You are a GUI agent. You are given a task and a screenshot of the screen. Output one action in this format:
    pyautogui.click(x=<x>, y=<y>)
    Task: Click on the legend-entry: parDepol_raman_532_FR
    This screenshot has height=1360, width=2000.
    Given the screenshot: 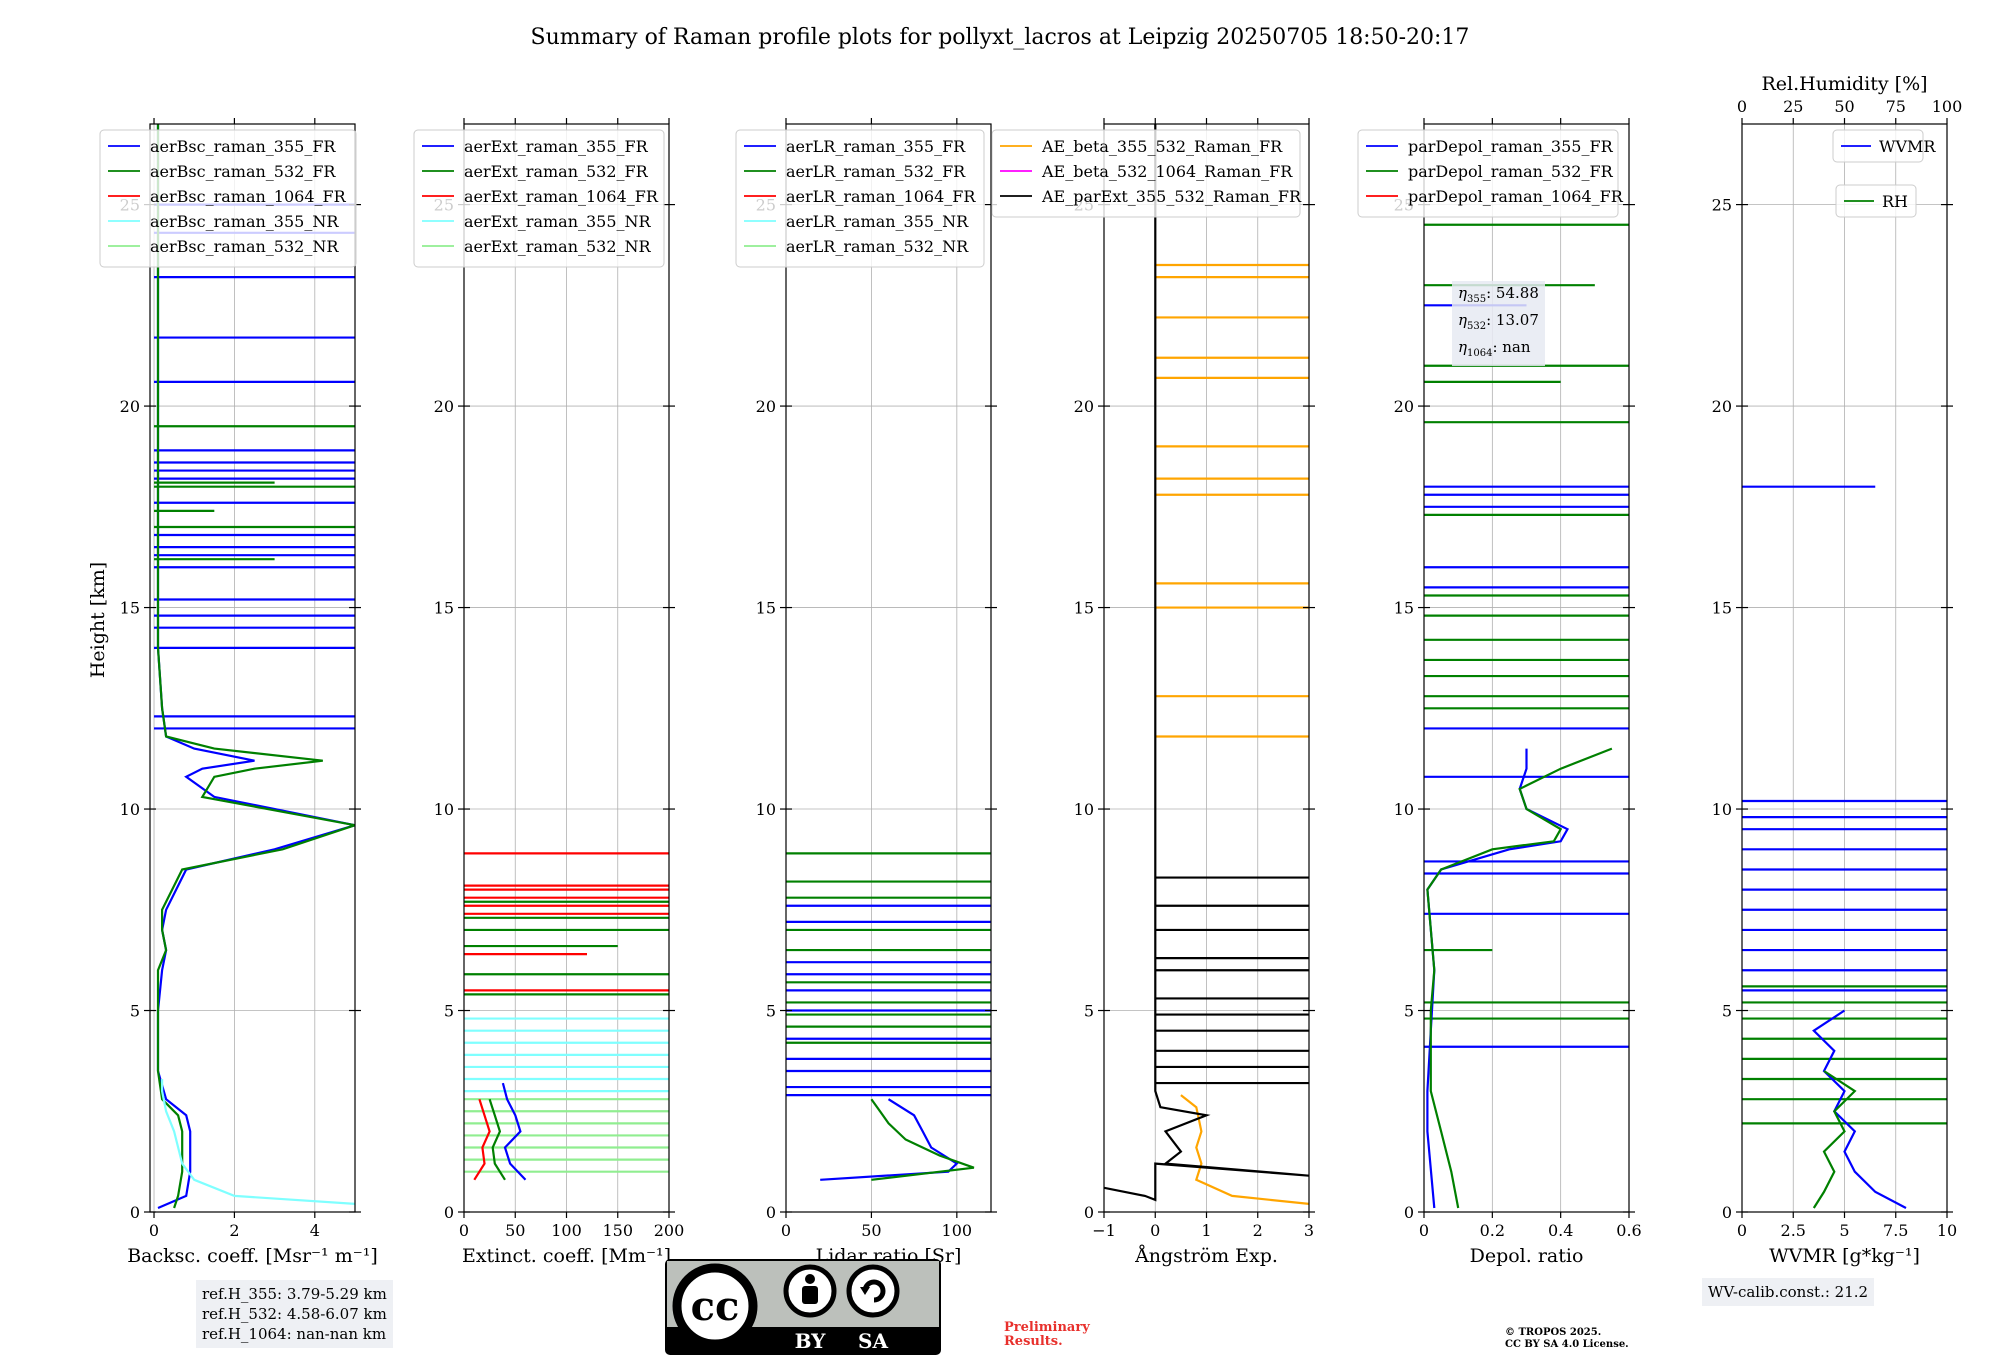 What is the action you would take?
    pyautogui.click(x=1511, y=171)
    